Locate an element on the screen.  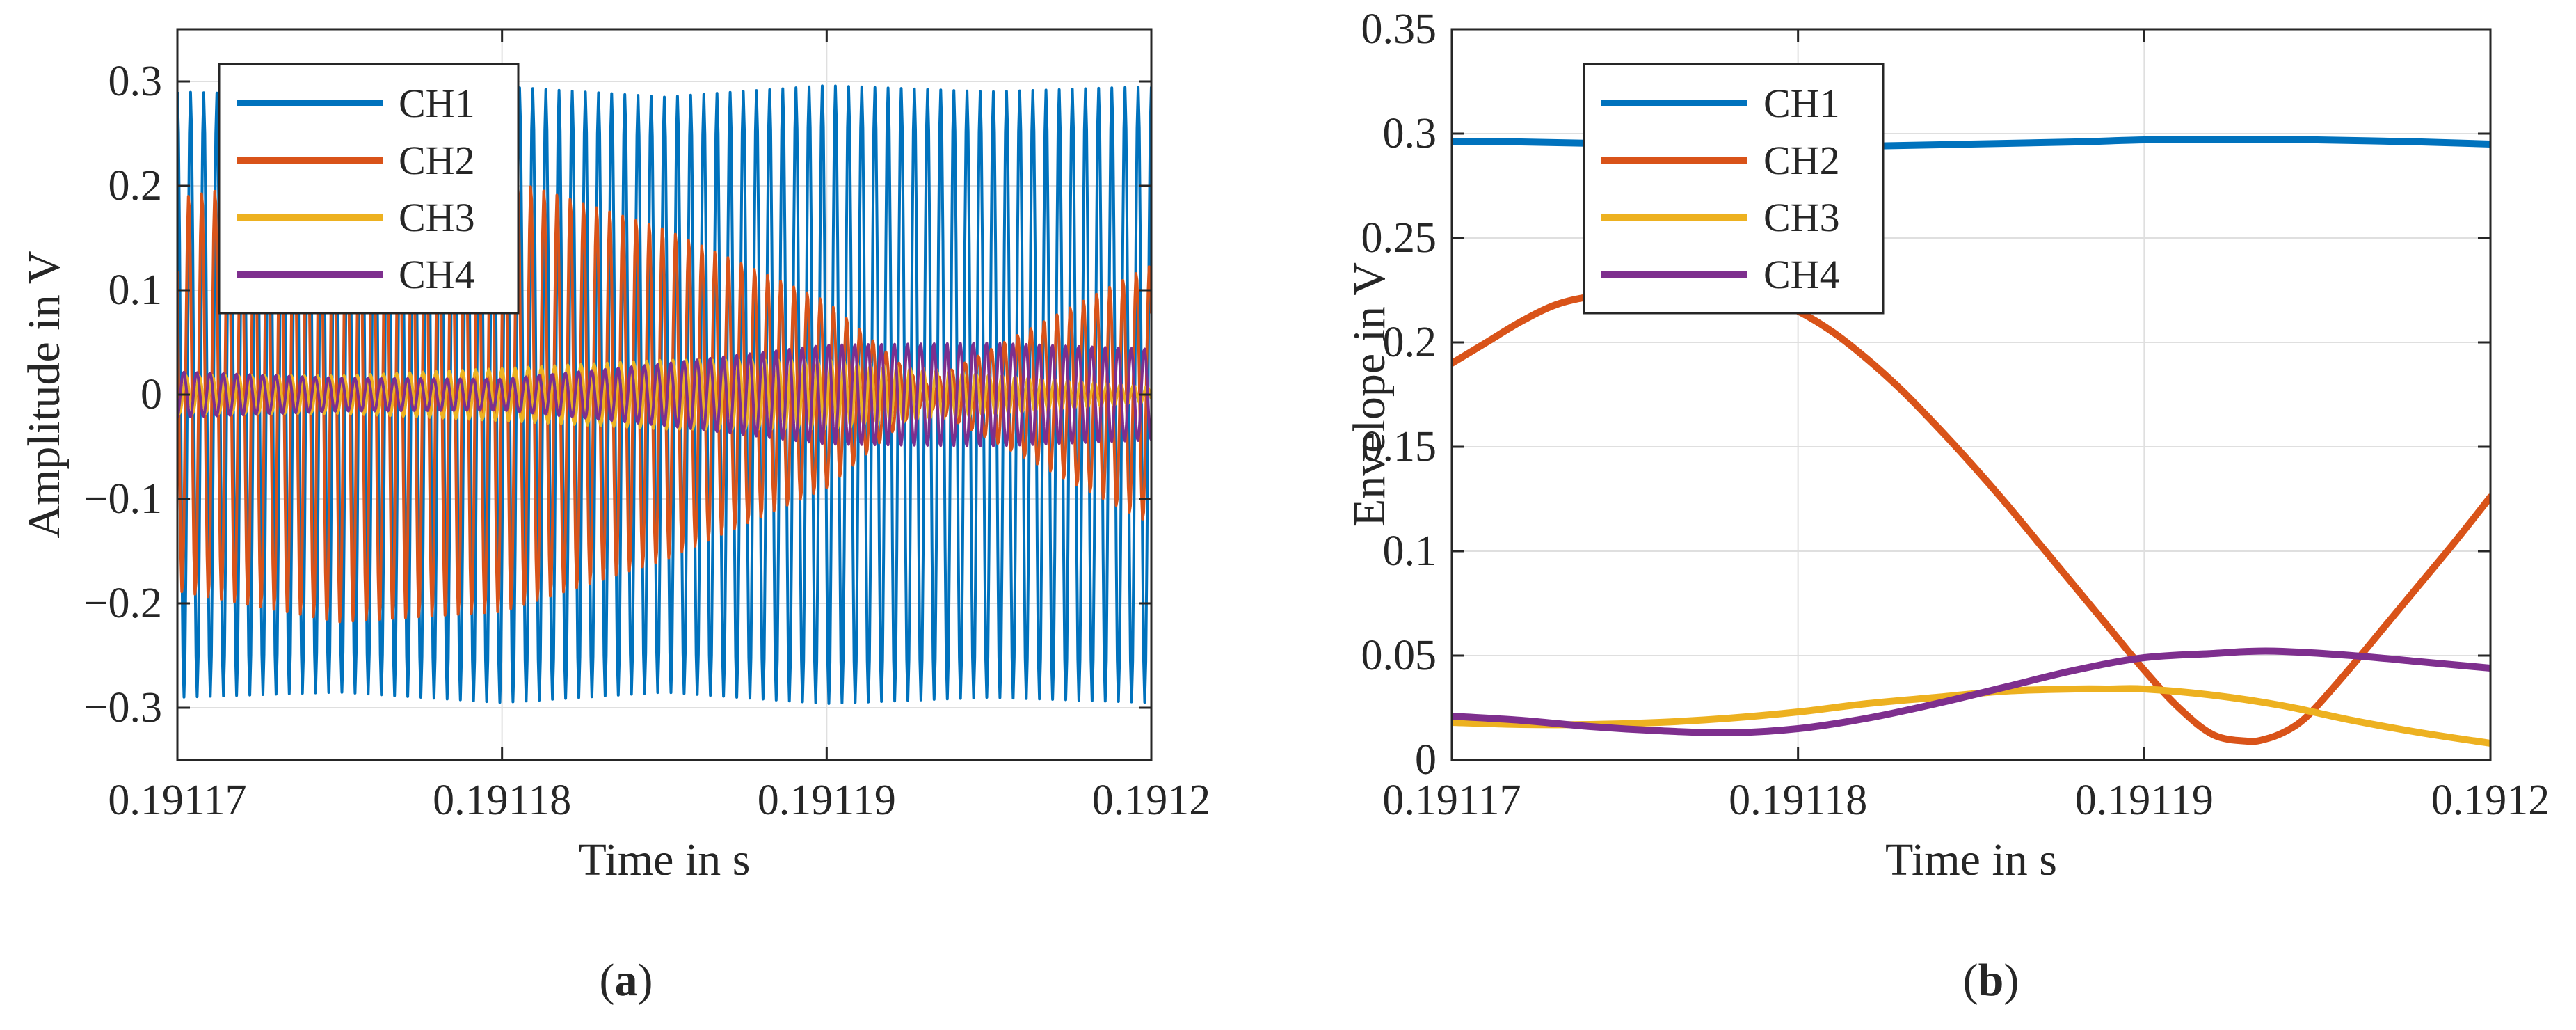
y-axis-label: Envelope in V is located at coordinates (1369, 394).